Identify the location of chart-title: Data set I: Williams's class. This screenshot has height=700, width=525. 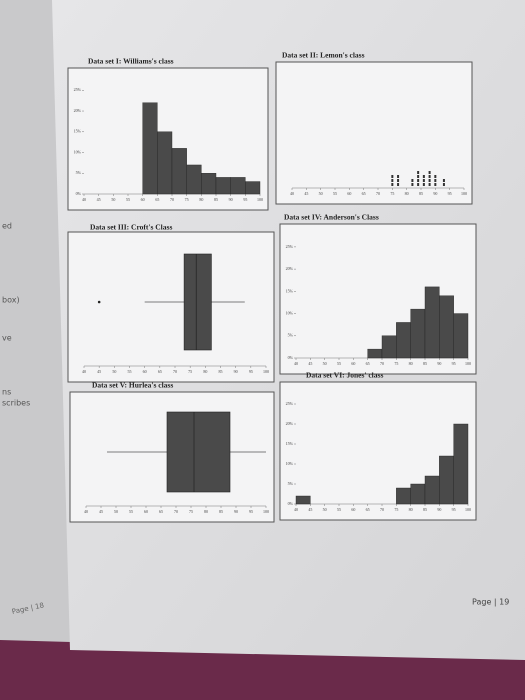
(131, 61).